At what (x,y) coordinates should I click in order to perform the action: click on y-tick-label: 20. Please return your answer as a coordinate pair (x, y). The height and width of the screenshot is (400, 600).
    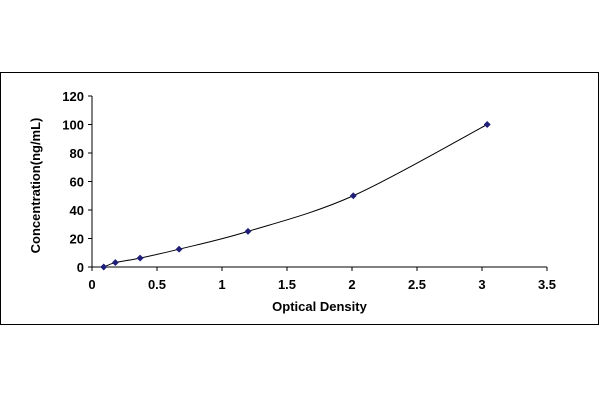
    Looking at the image, I should click on (77, 239).